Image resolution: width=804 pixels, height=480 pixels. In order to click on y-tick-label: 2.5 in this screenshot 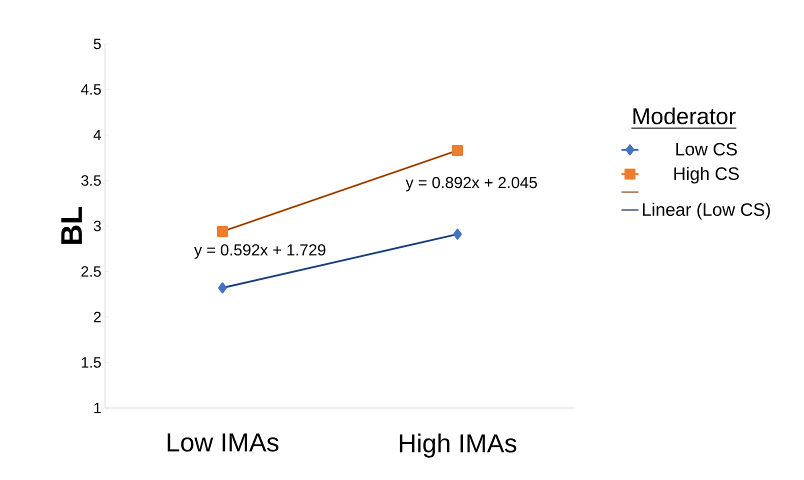, I will do `click(91, 271)`.